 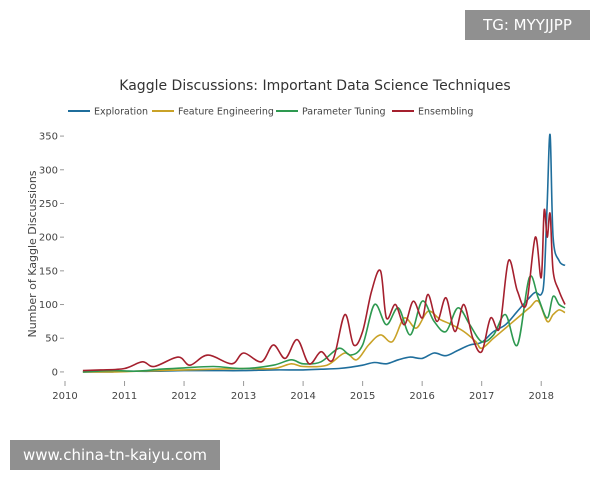 What do you see at coordinates (48, 170) in the screenshot?
I see `y-tick-label: 300` at bounding box center [48, 170].